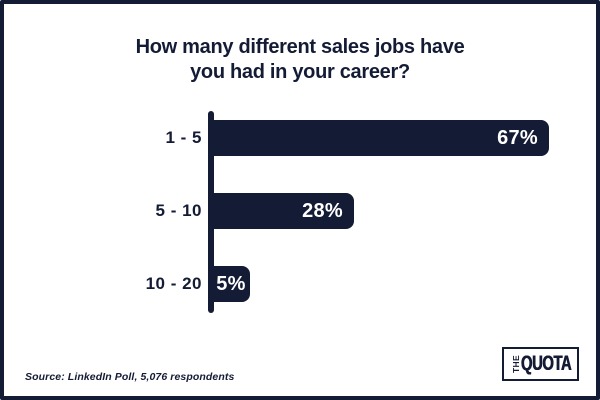 This screenshot has width=600, height=400. I want to click on bar-1-5: 67%, so click(381, 138).